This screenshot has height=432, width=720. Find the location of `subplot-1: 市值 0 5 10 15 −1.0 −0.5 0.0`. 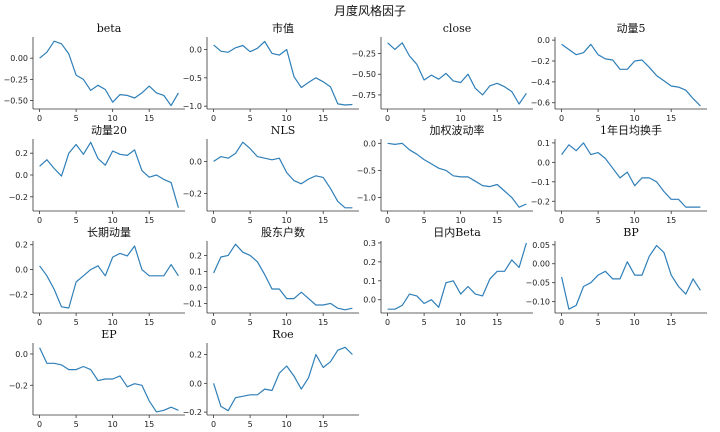

subplot-1: 市值 0 5 10 15 −1.0 −0.5 0.0 is located at coordinates (271, 72).